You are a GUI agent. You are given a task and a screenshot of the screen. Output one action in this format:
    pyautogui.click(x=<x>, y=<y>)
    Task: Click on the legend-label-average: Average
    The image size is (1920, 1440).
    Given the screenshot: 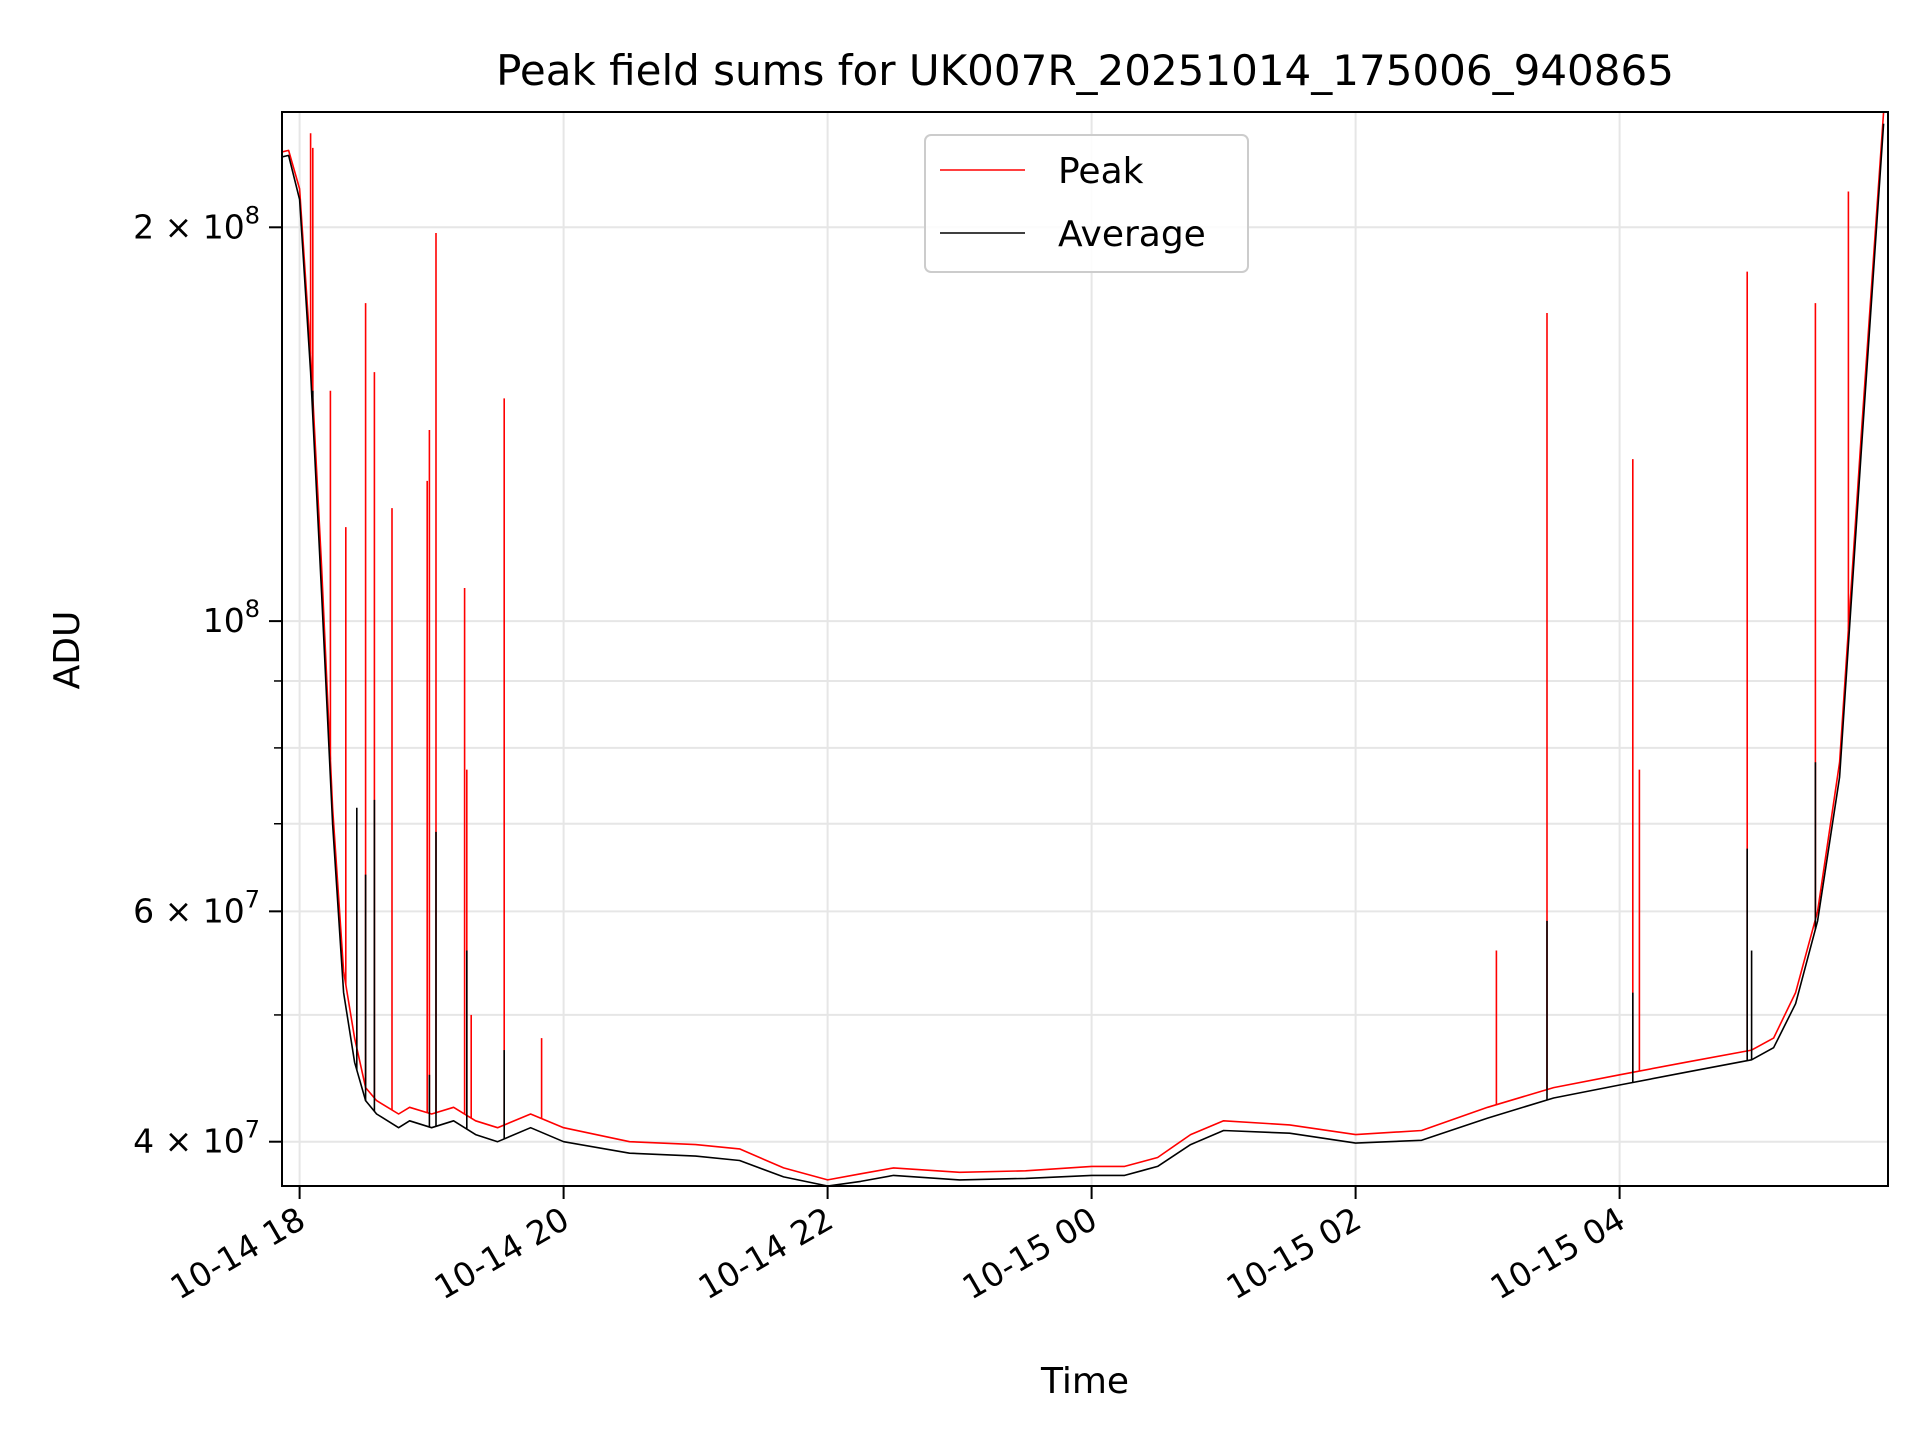 What is the action you would take?
    pyautogui.click(x=1132, y=234)
    